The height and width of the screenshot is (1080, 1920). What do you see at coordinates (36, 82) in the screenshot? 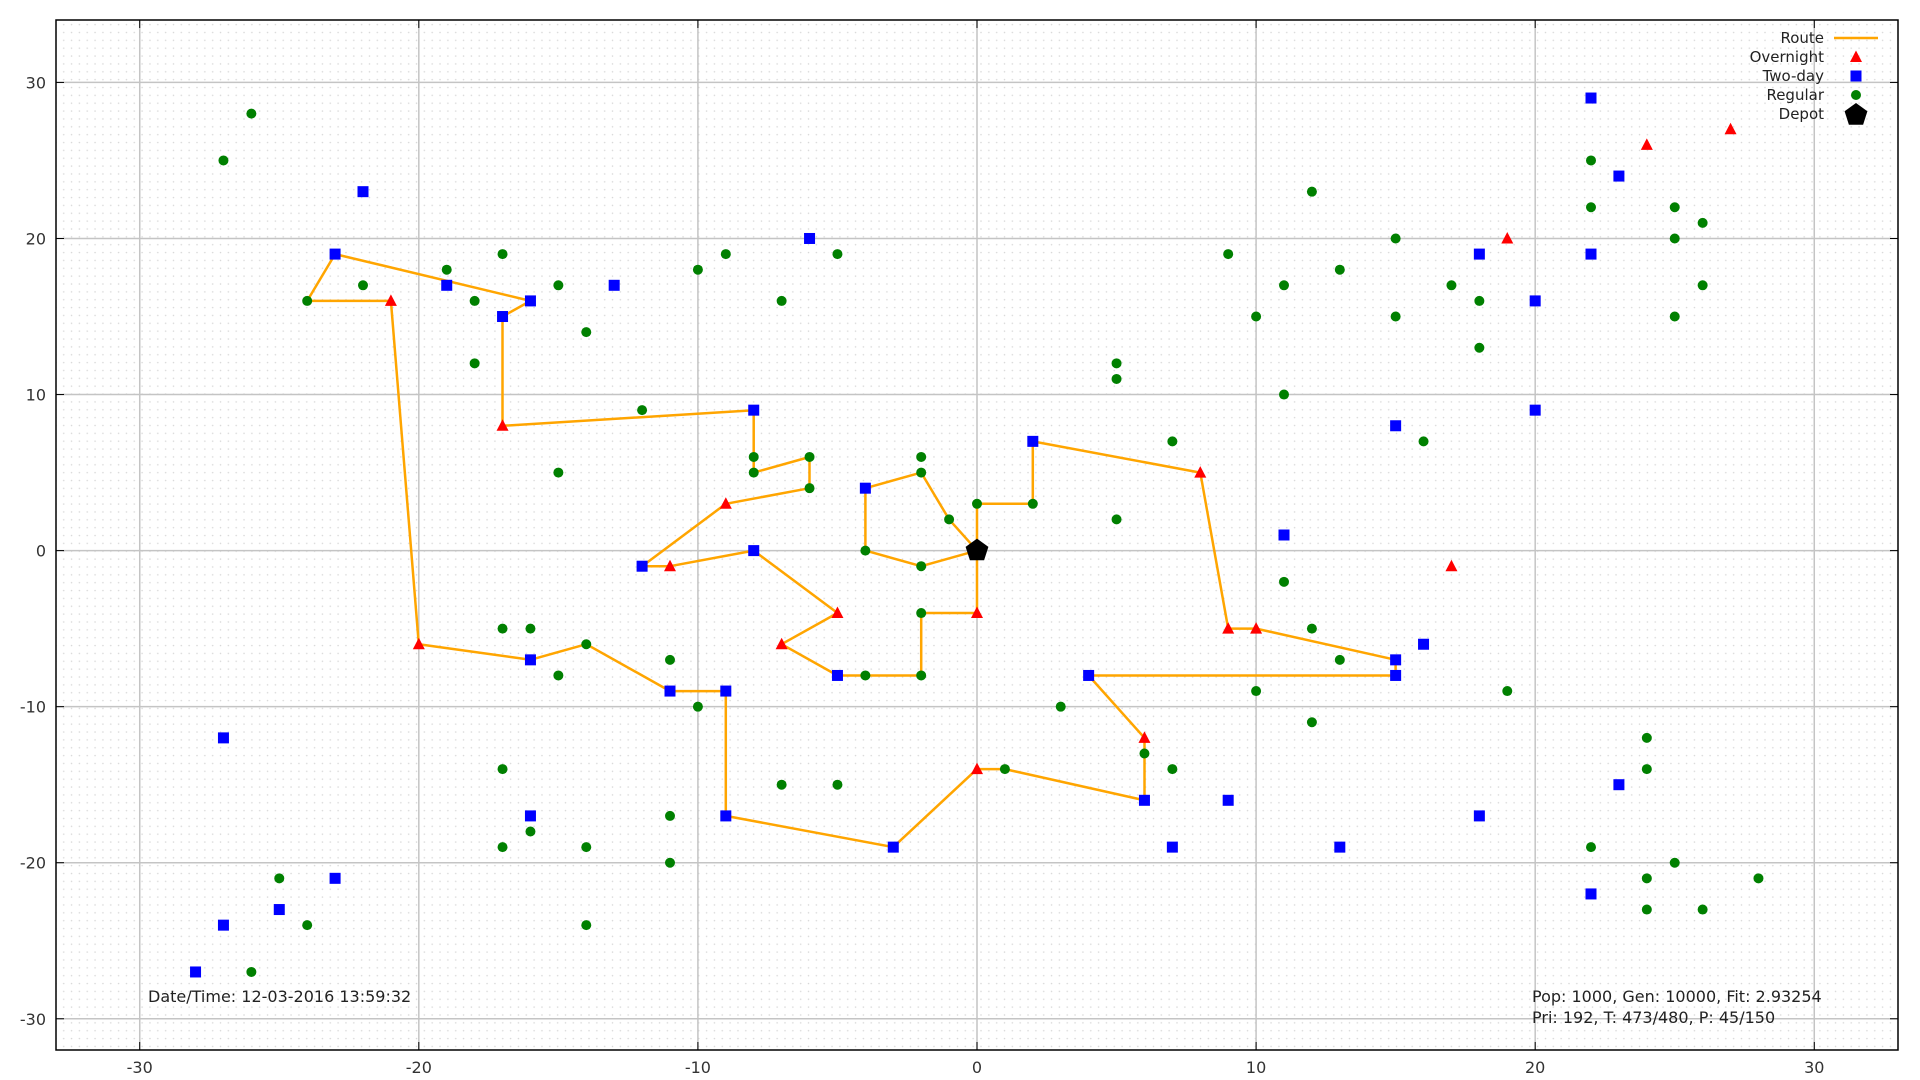
I see `tick-label-y: 30` at bounding box center [36, 82].